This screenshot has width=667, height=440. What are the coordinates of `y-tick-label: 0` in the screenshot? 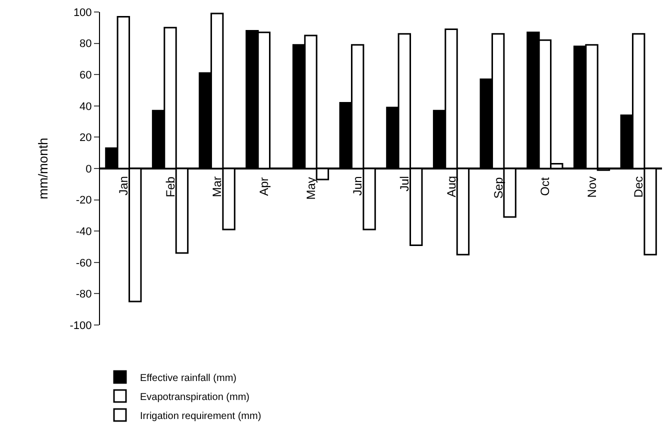 It's located at (89, 169).